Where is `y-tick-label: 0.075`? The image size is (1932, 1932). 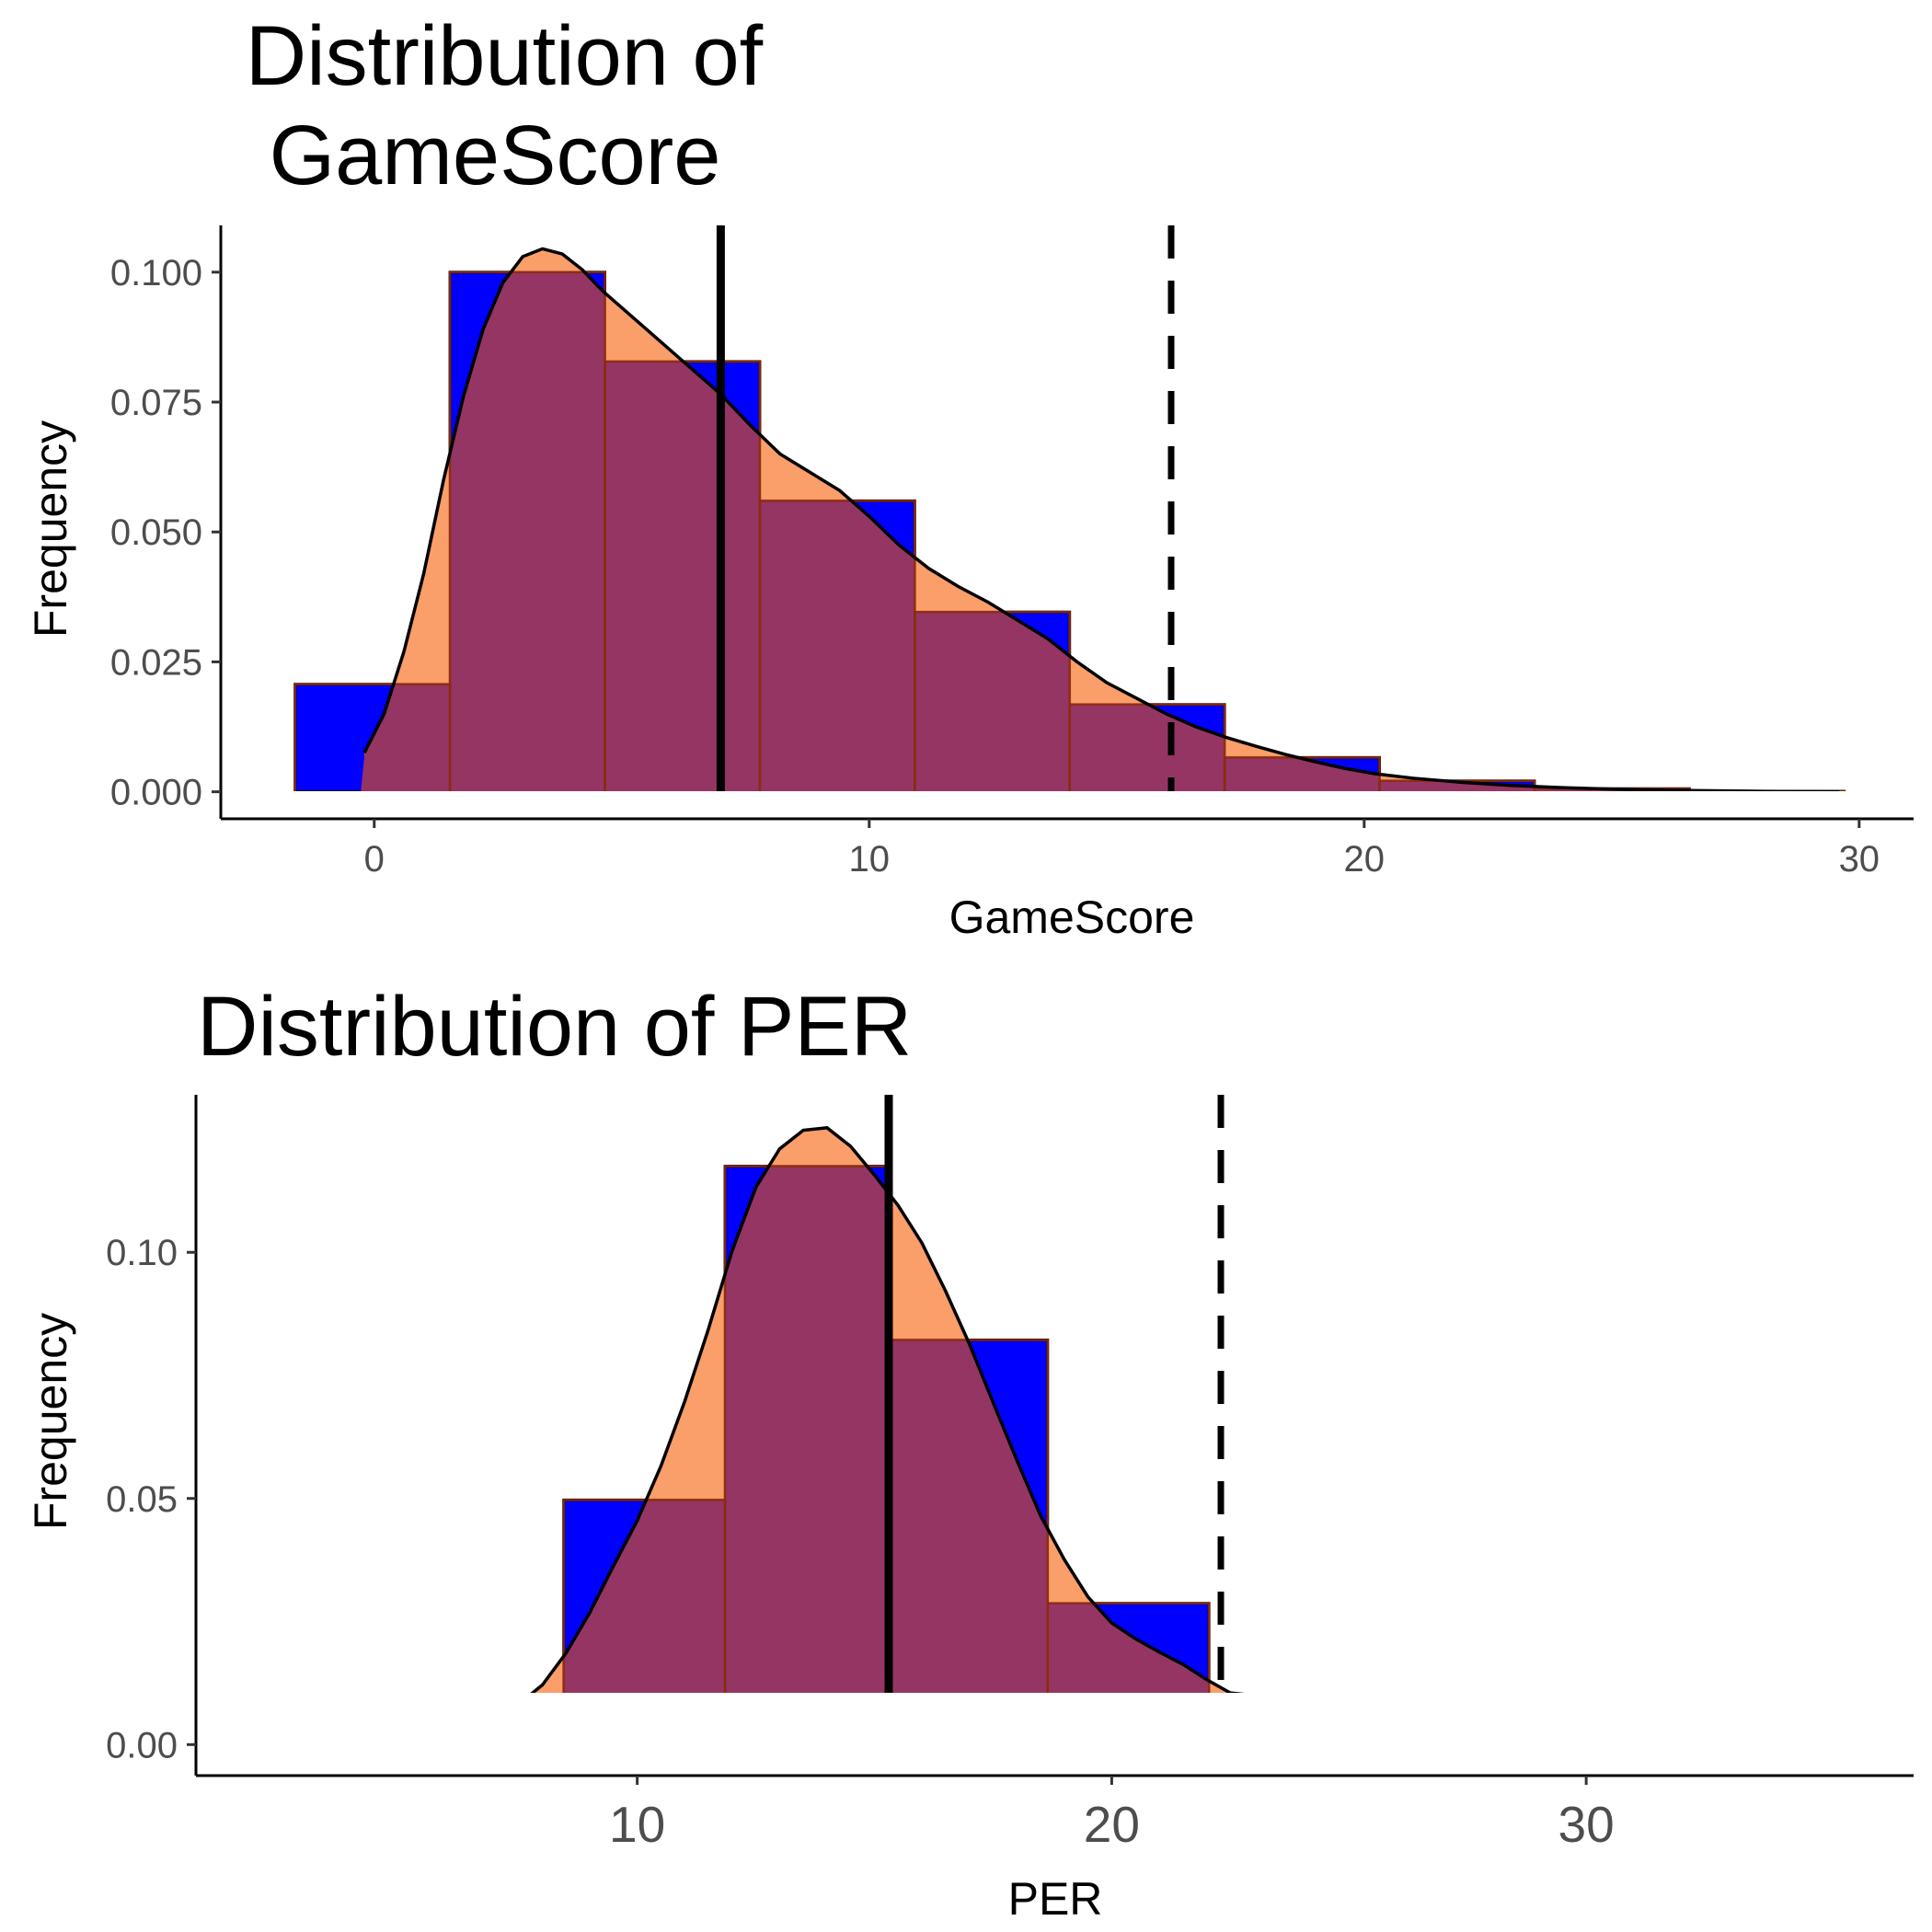 y-tick-label: 0.075 is located at coordinates (156, 403).